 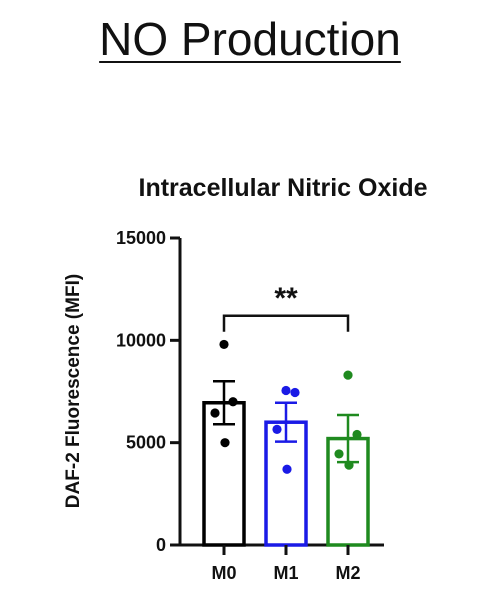 What do you see at coordinates (73, 391) in the screenshot?
I see `y-axis-label: DAF-2 Fluorescence (MFI)` at bounding box center [73, 391].